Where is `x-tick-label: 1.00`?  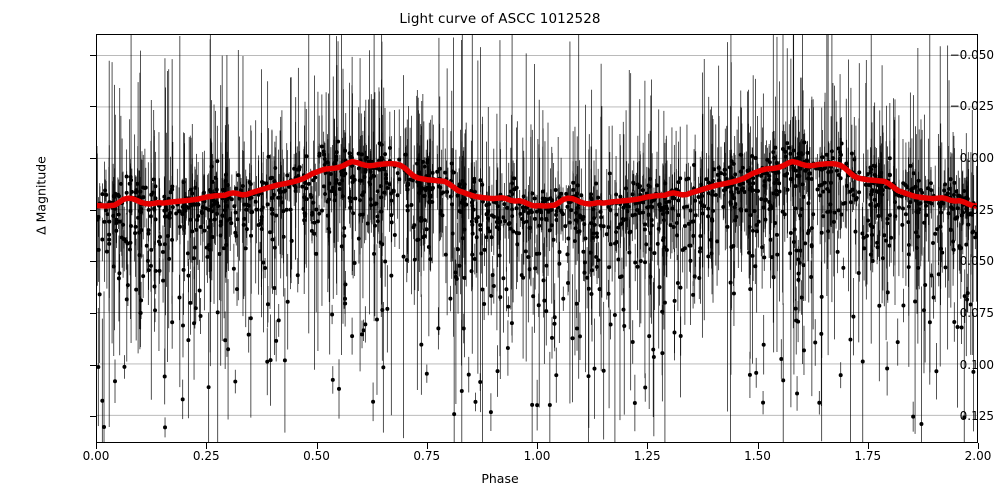 x-tick-label: 1.00 is located at coordinates (537, 456).